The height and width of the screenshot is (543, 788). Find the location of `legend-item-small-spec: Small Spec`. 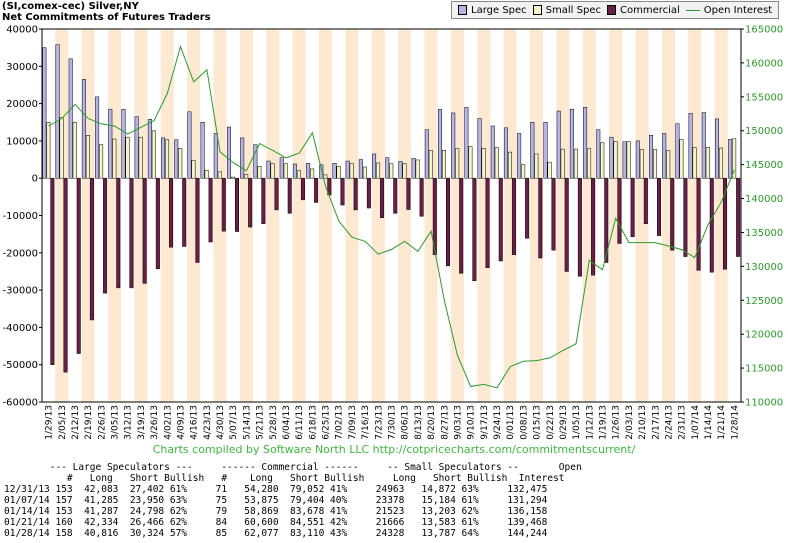

legend-item-small-spec: Small Spec is located at coordinates (566, 10).